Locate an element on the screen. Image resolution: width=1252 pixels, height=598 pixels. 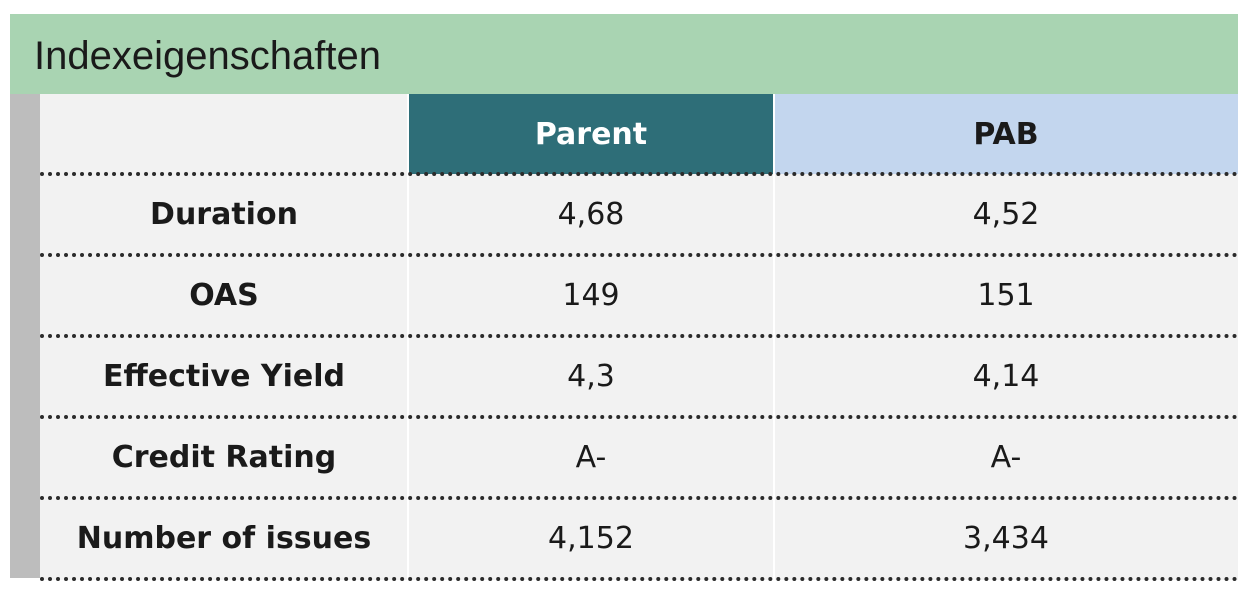
cell-parent-value: 4,152 is located at coordinates (591, 538).